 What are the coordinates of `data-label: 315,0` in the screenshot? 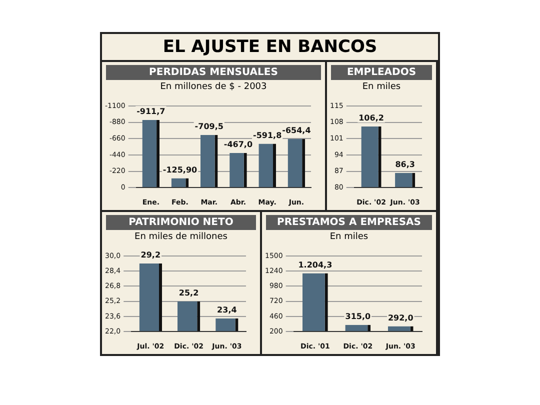 It's located at (358, 316).